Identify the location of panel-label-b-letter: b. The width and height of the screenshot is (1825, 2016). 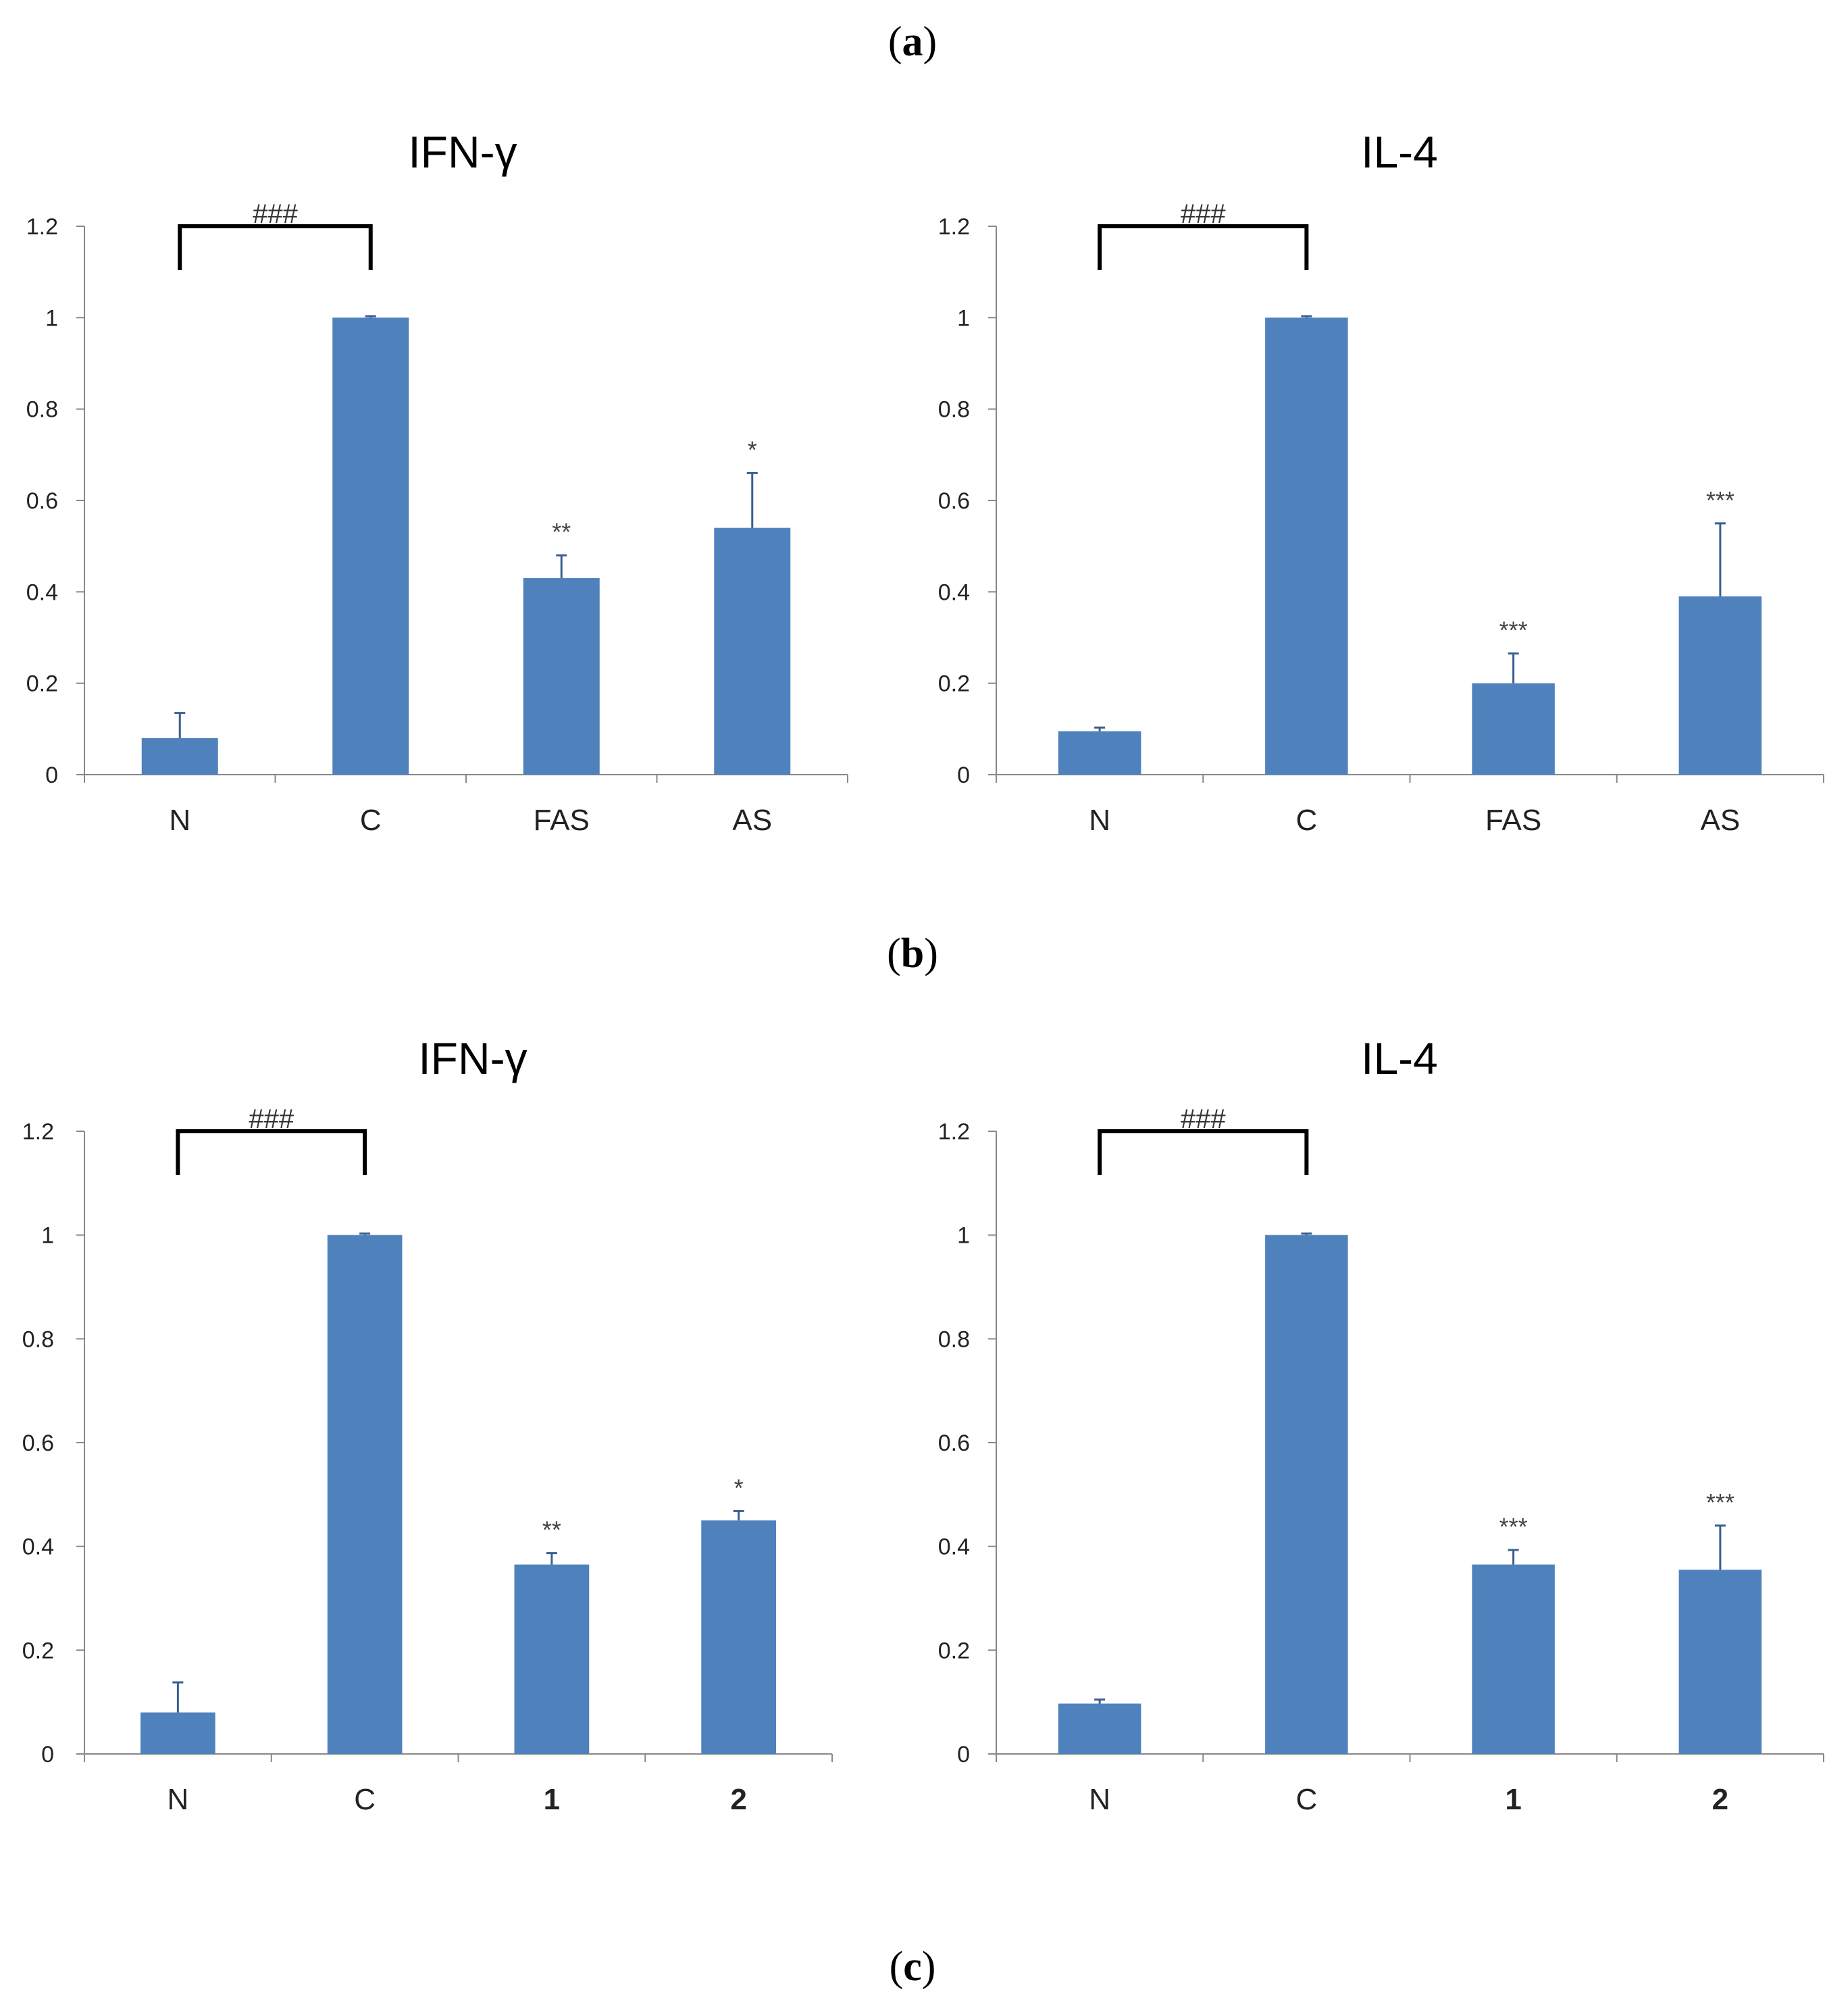
(912, 954).